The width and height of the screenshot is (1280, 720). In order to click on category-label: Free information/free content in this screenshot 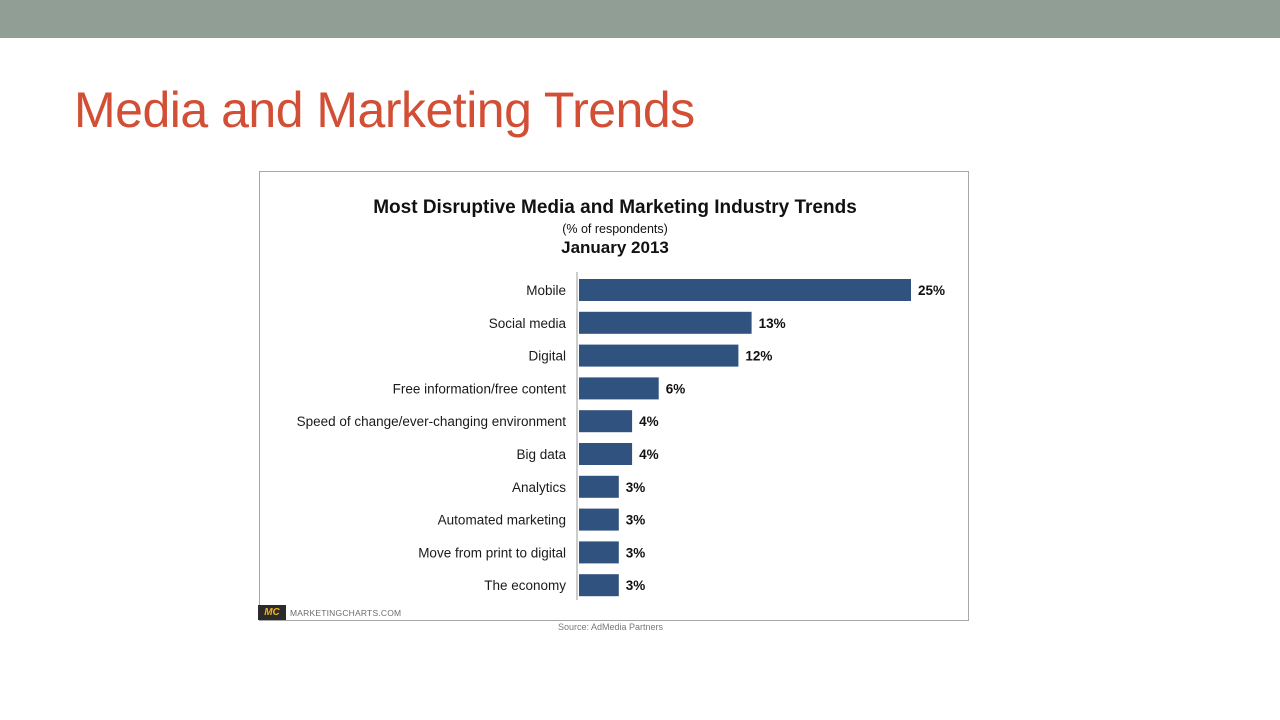, I will do `click(480, 388)`.